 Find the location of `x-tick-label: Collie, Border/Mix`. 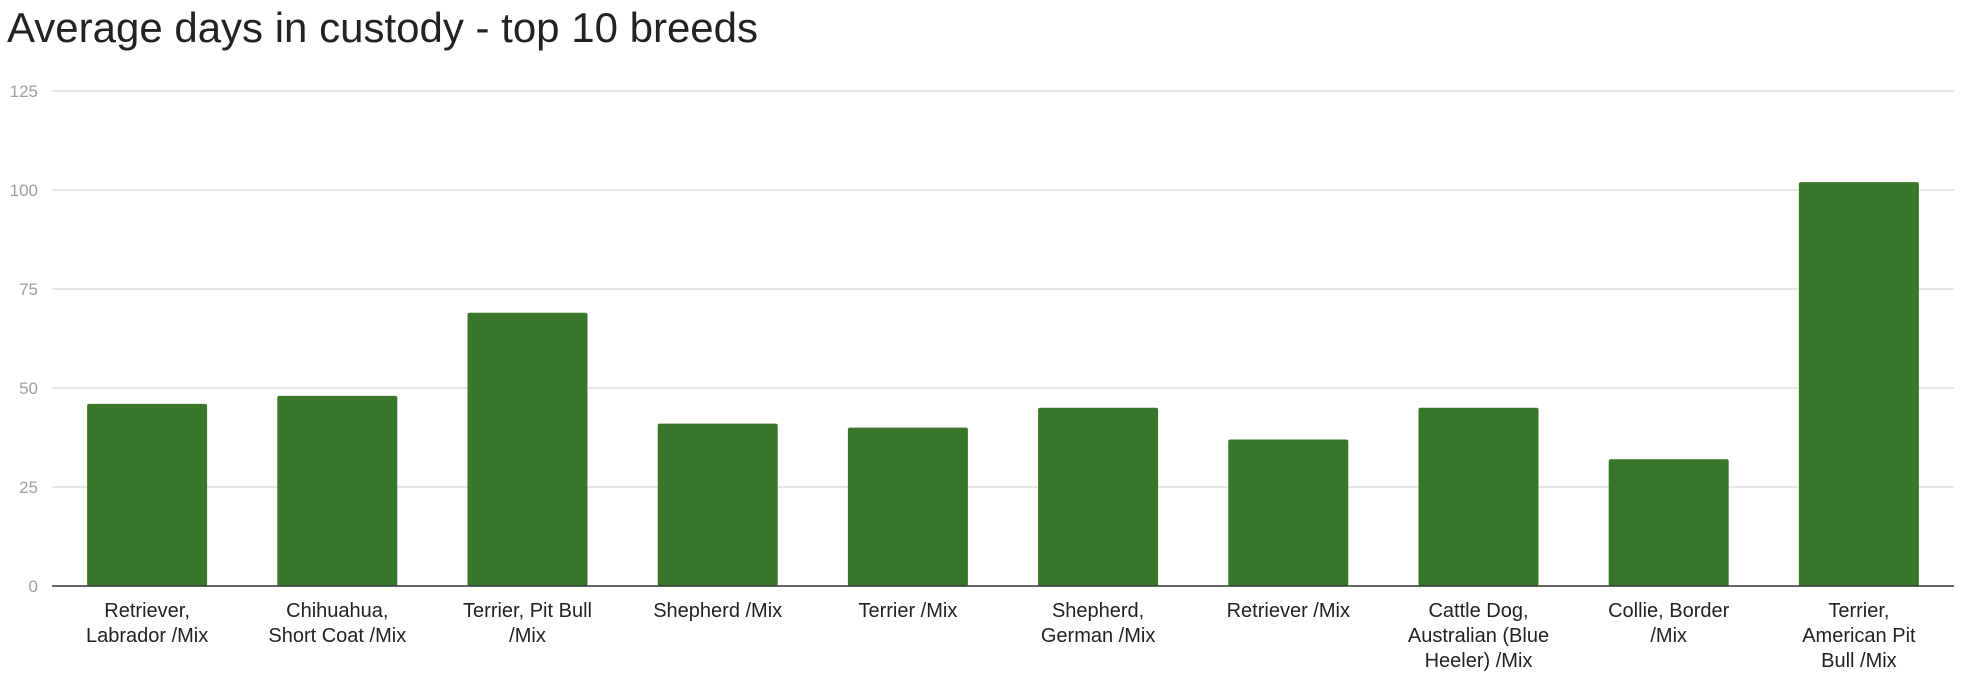

x-tick-label: Collie, Border/Mix is located at coordinates (1669, 623).